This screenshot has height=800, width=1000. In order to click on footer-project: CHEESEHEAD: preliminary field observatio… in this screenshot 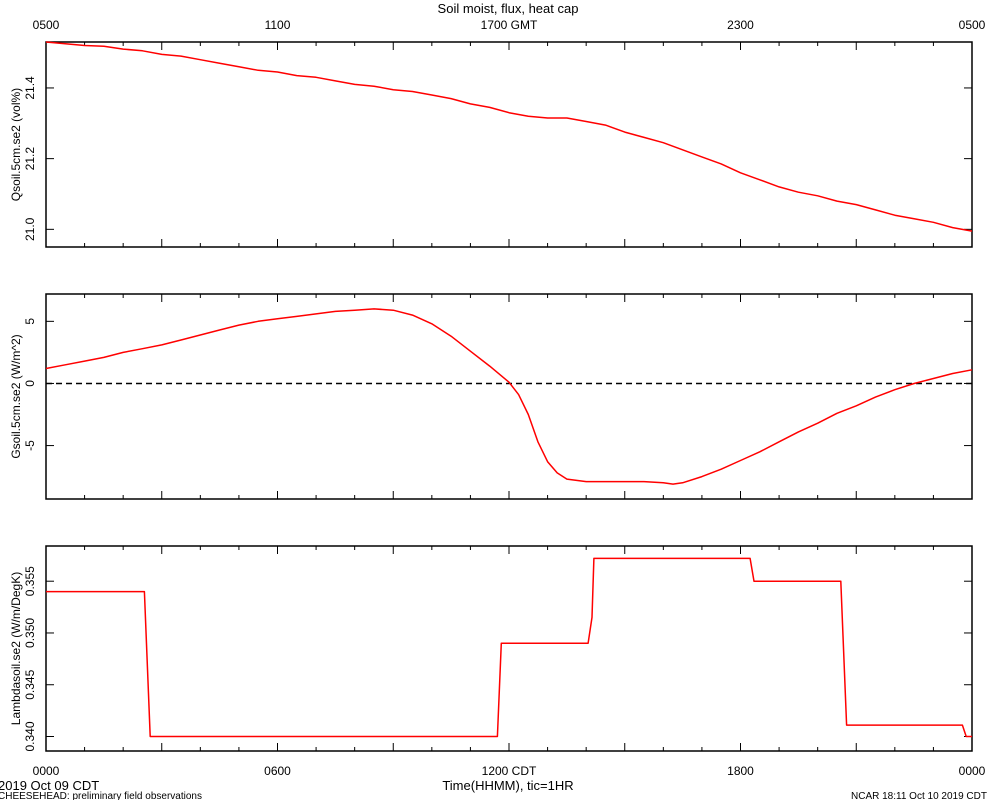, I will do `click(101, 795)`.